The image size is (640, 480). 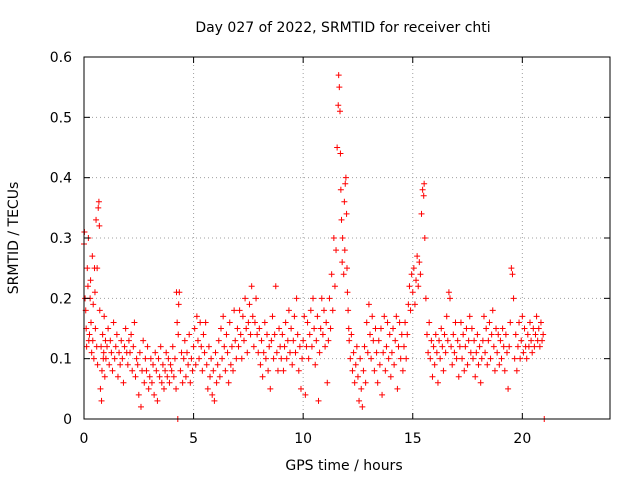 I want to click on y-axis-label: SRMTID / TECUs, so click(x=14, y=238).